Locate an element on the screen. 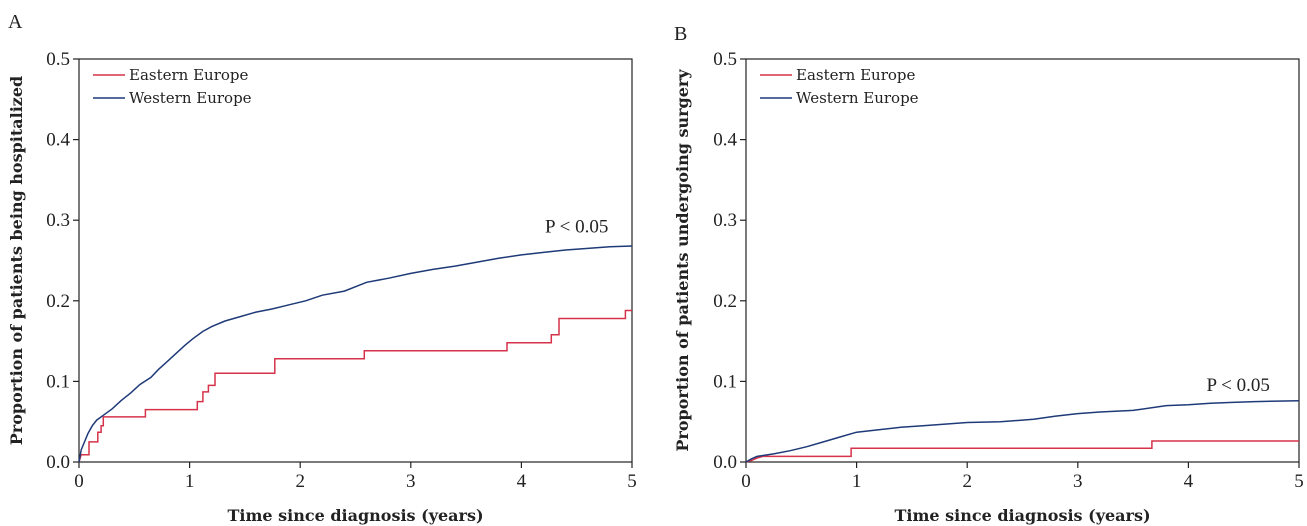 This screenshot has height=526, width=1307. panel-b-series-eastern-europe is located at coordinates (1022, 451).